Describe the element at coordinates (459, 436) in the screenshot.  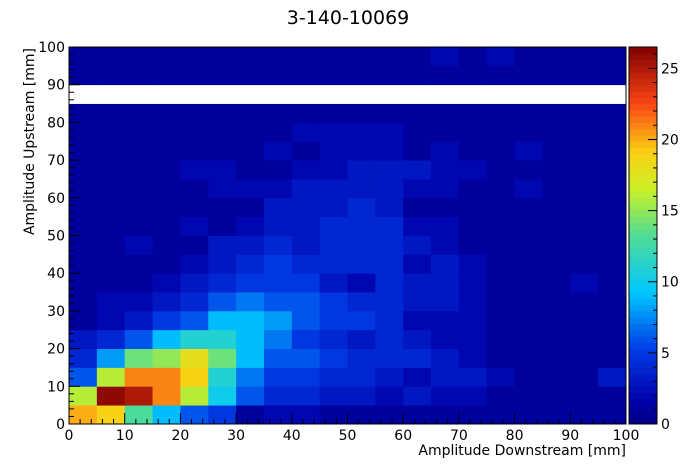
I see `x-tick-label: 70` at that location.